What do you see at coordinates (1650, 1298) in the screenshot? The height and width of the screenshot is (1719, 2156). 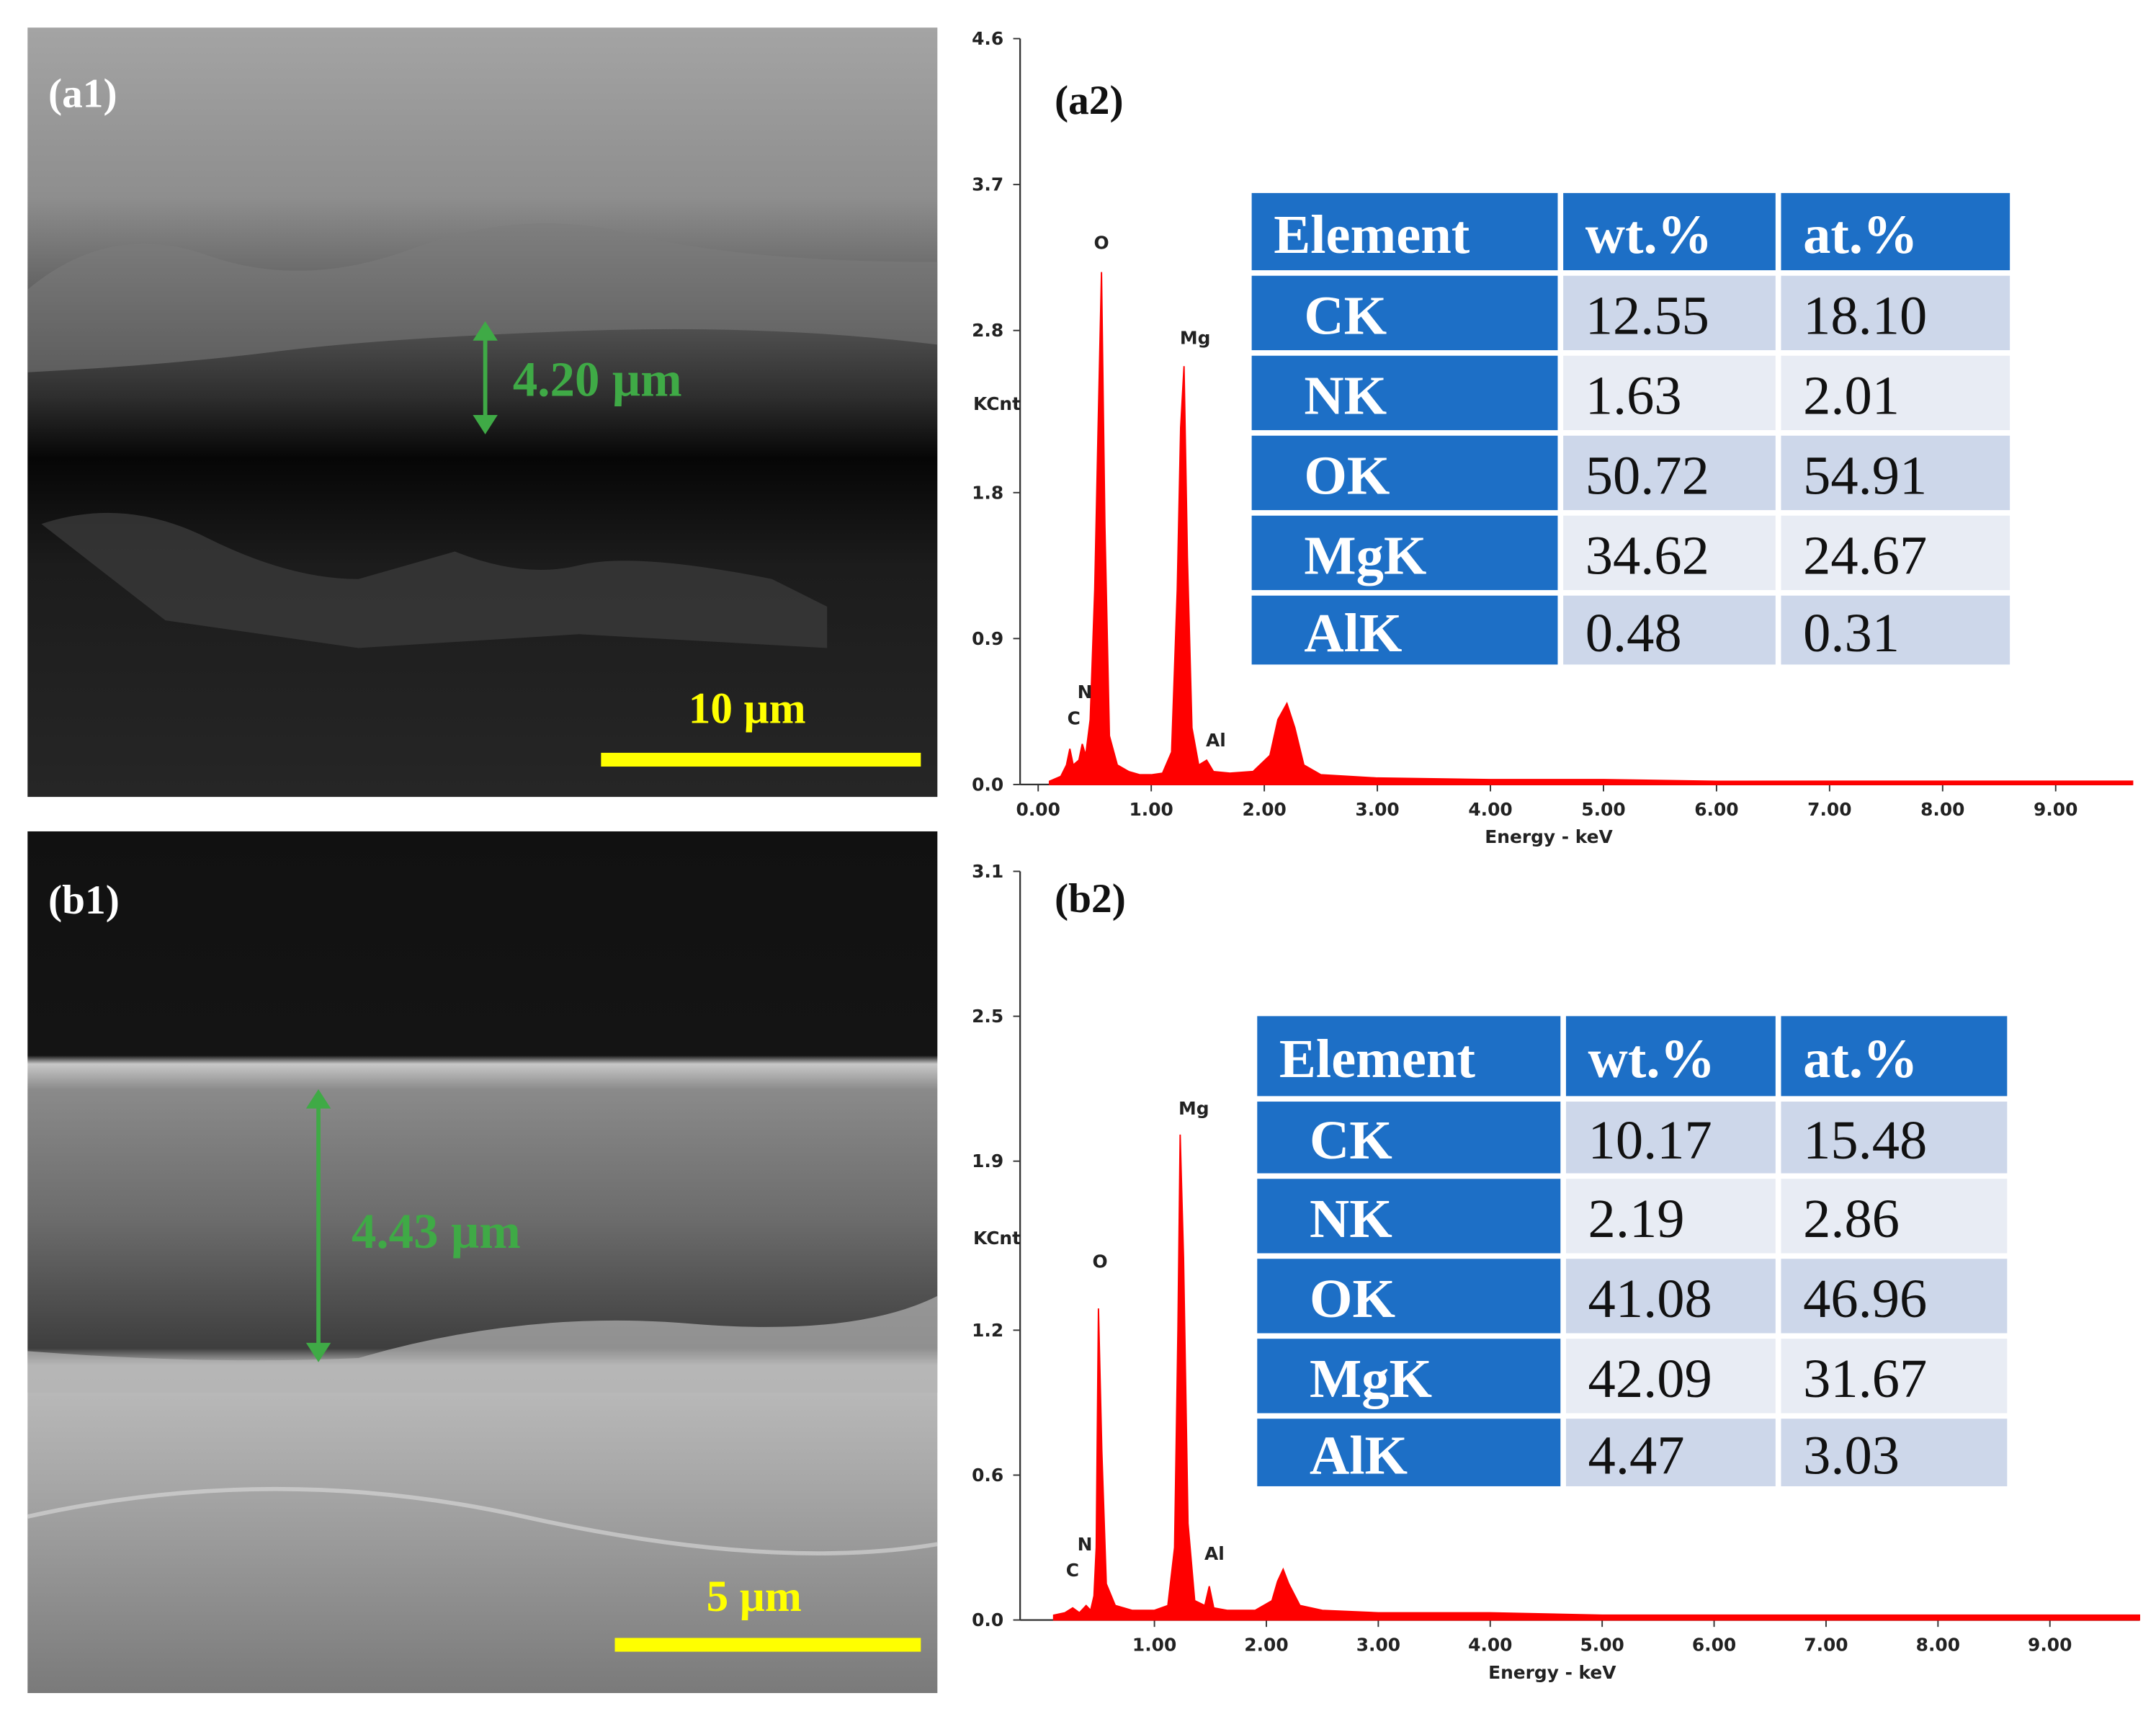 I see `table-value: 41.08` at bounding box center [1650, 1298].